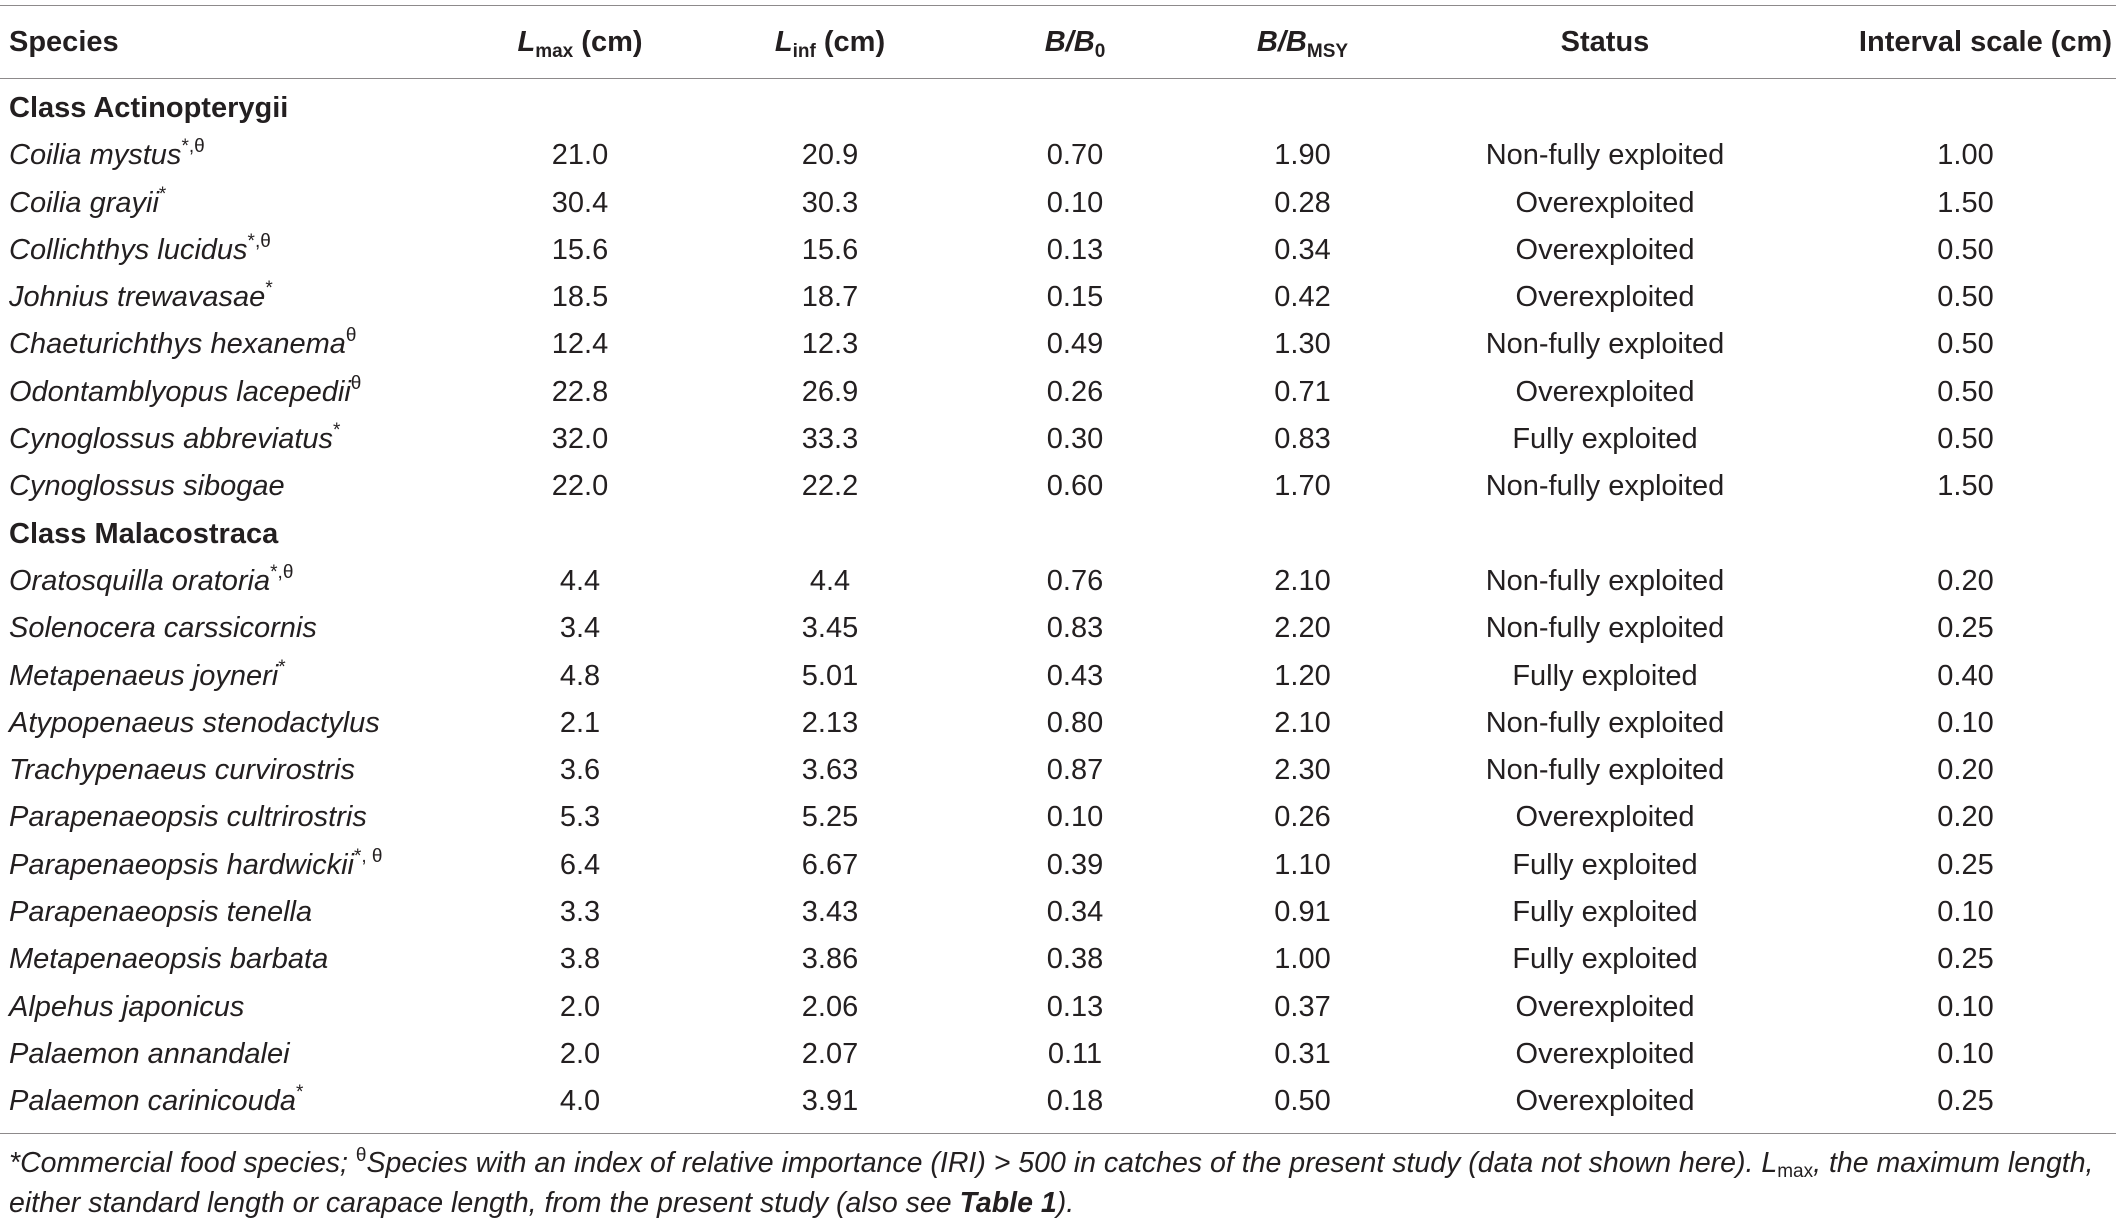 This screenshot has height=1232, width=2120. Describe the element at coordinates (1075, 297) in the screenshot. I see `b-b0-cell: 0.15` at that location.